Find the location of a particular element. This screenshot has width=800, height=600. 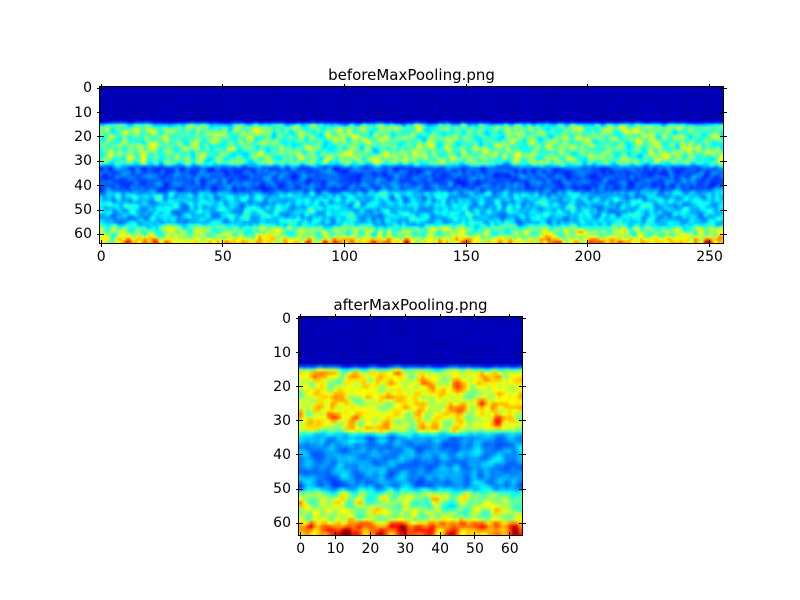

x-tick-label: 200 is located at coordinates (588, 257).